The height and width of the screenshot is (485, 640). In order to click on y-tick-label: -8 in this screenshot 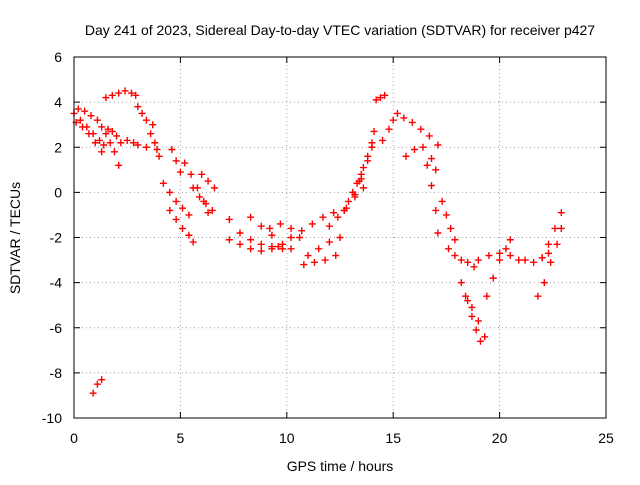, I will do `click(56, 373)`.